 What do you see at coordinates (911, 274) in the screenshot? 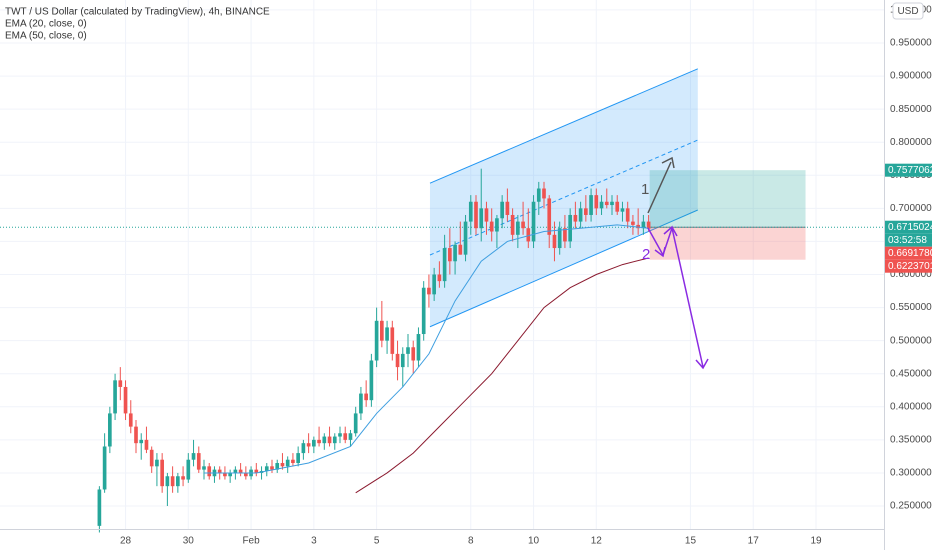
I see `y-tick-label: 0.60000000` at bounding box center [911, 274].